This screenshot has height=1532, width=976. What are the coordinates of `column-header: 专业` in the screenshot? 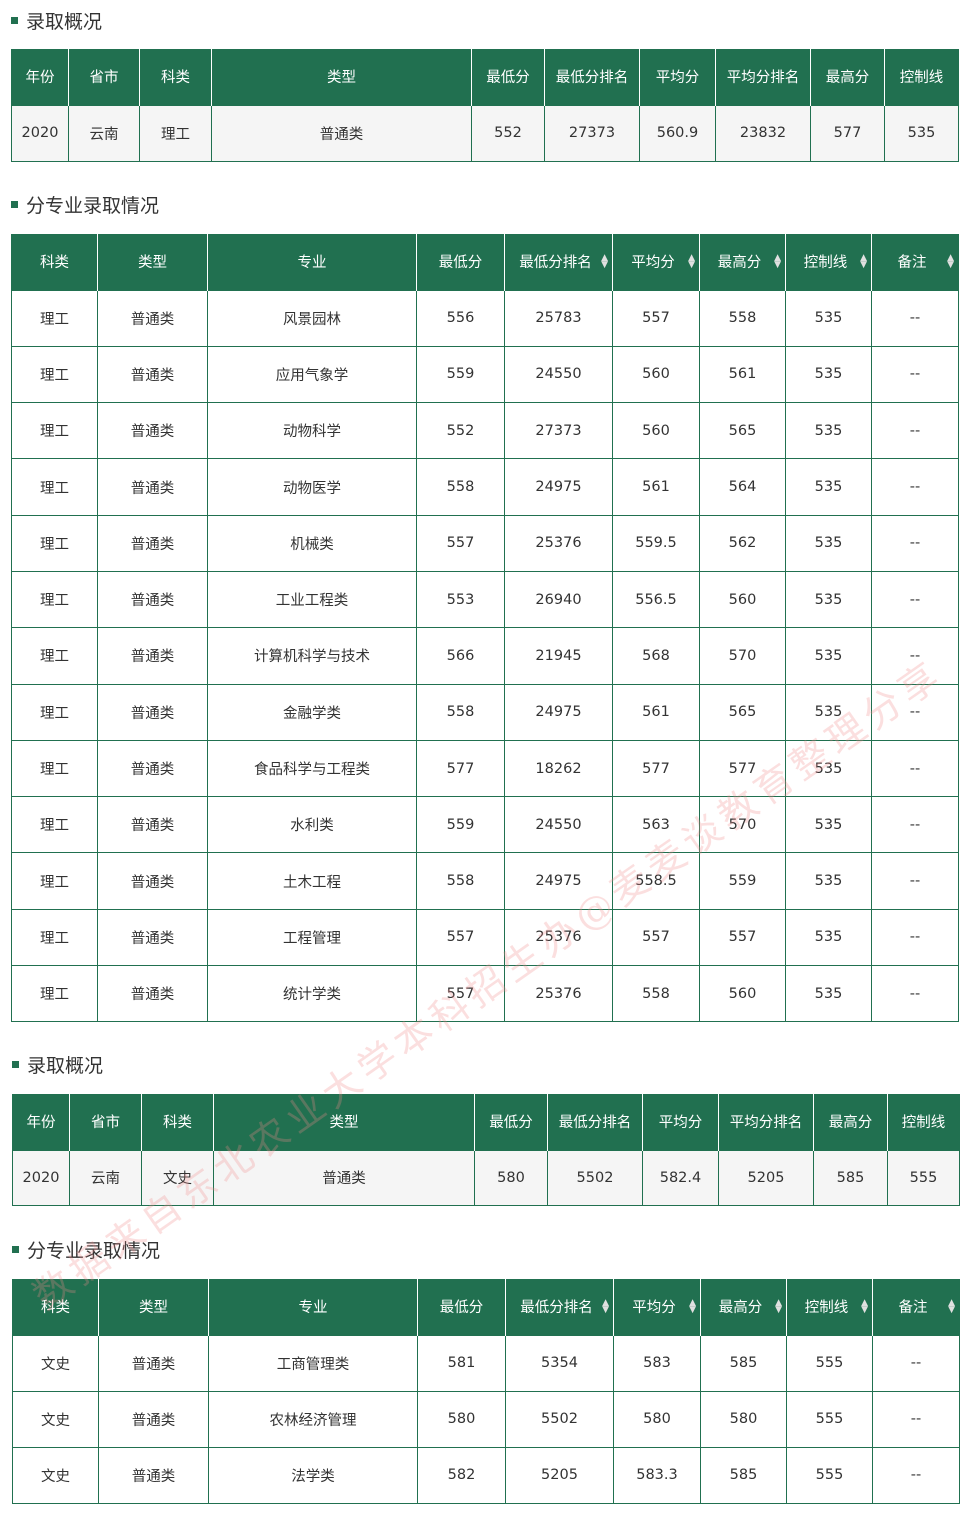 It's located at (313, 1307).